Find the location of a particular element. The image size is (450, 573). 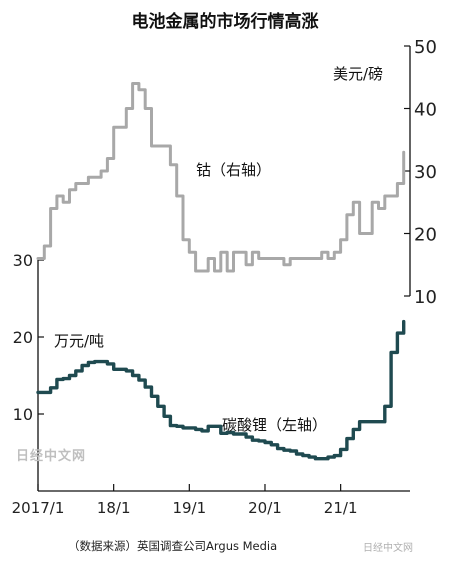

x-tick-label: 18/1 is located at coordinates (114, 508).